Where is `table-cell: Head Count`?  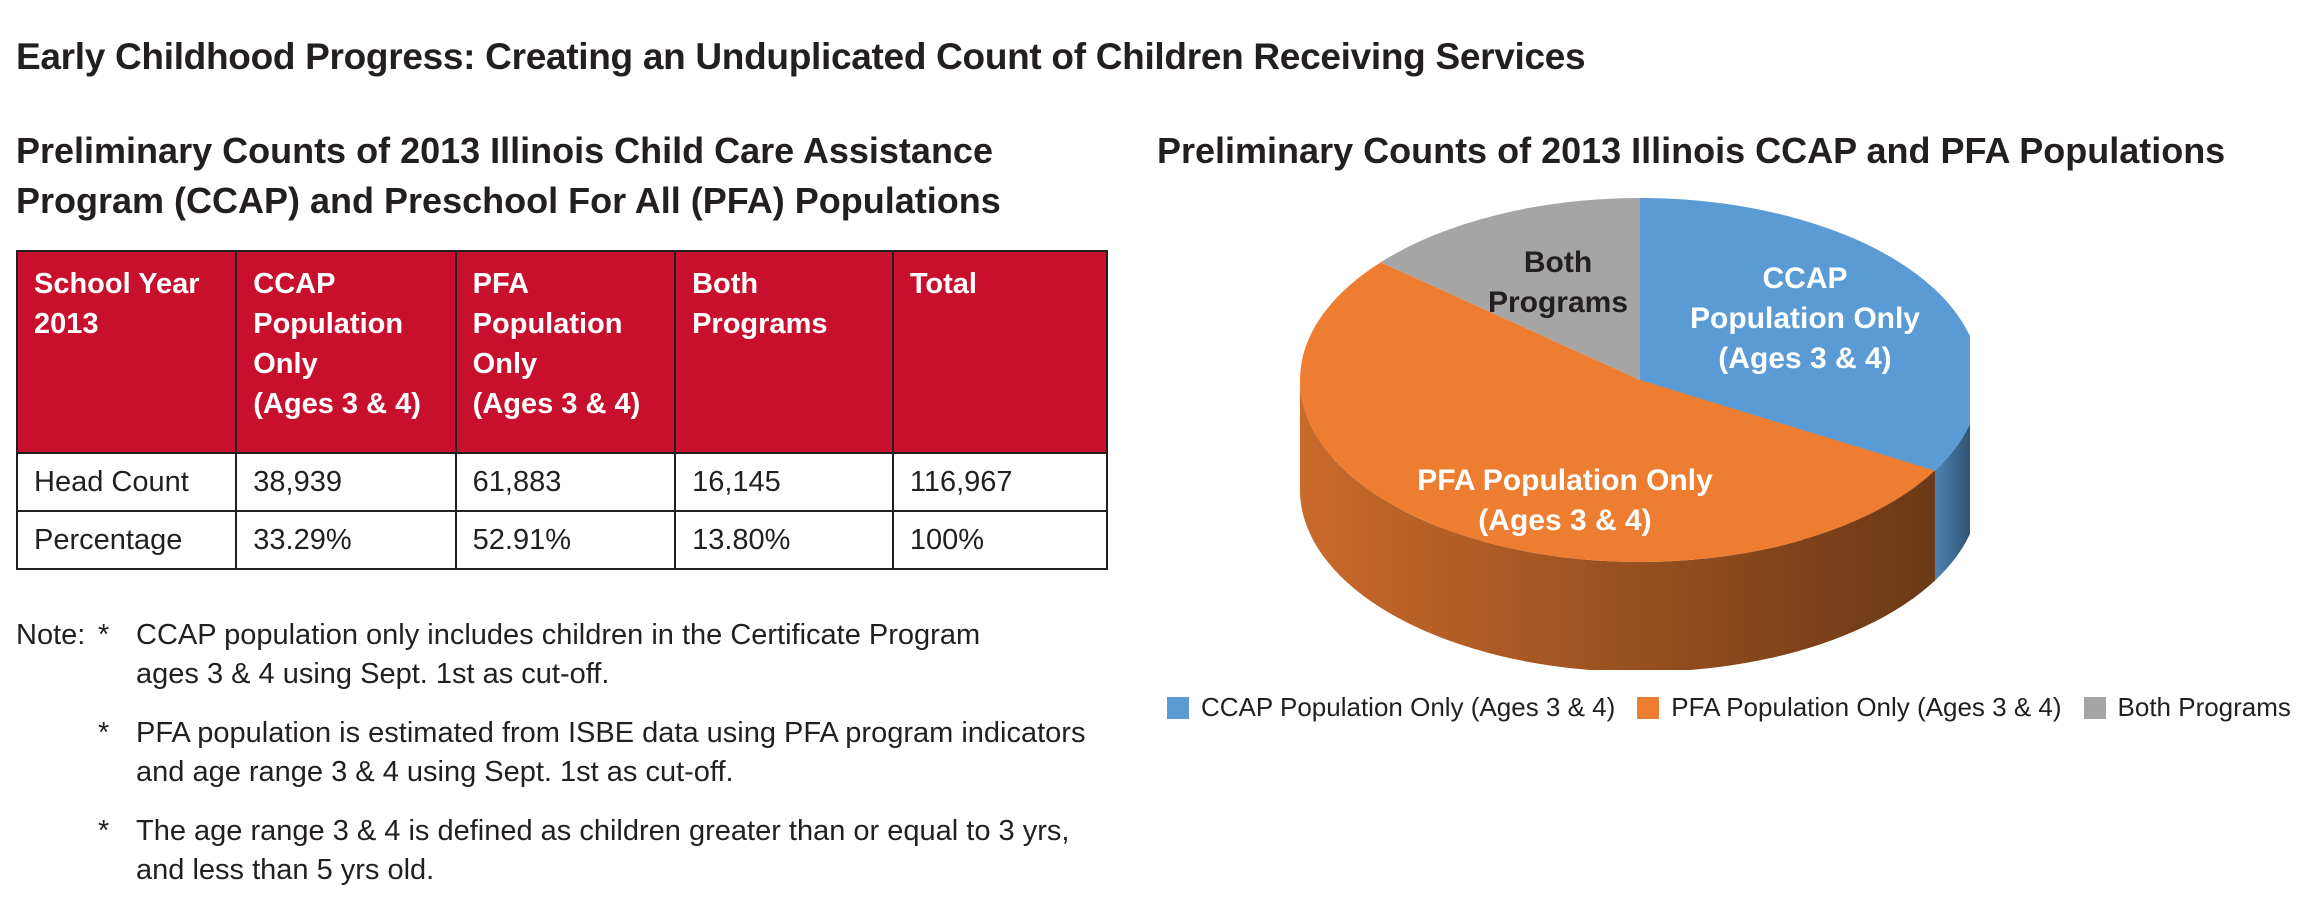 table-cell: Head Count is located at coordinates (126, 482).